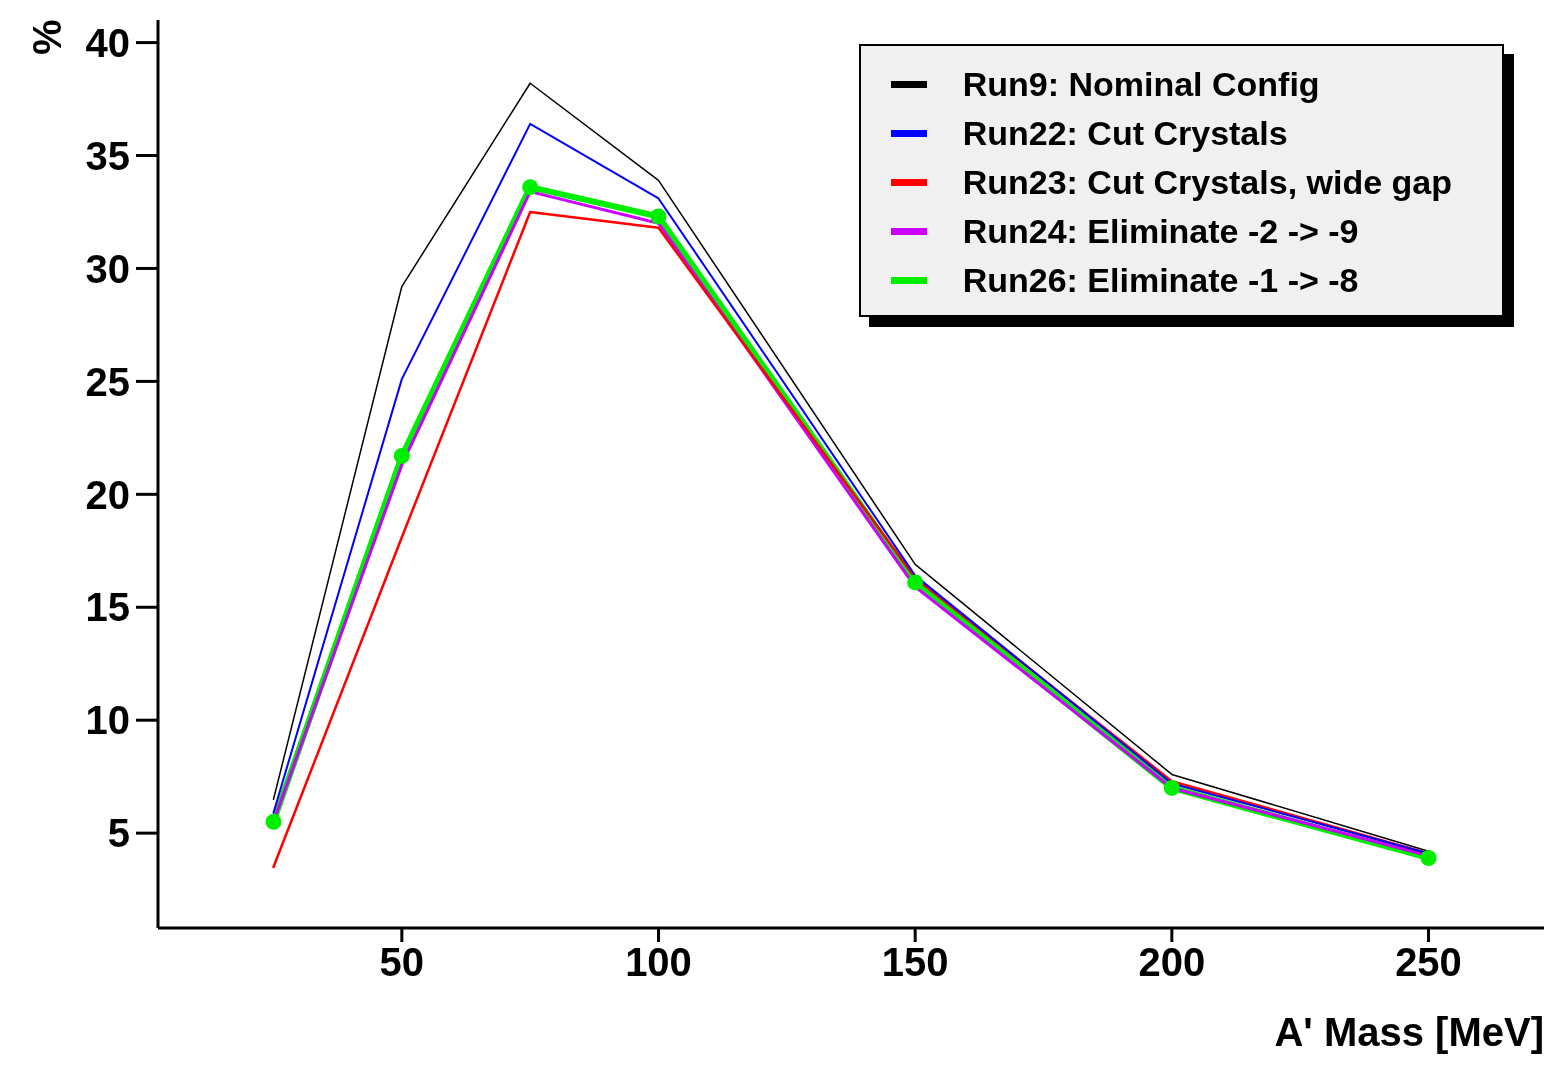 This screenshot has height=1066, width=1566. I want to click on y-axis-title: %, so click(47, 37).